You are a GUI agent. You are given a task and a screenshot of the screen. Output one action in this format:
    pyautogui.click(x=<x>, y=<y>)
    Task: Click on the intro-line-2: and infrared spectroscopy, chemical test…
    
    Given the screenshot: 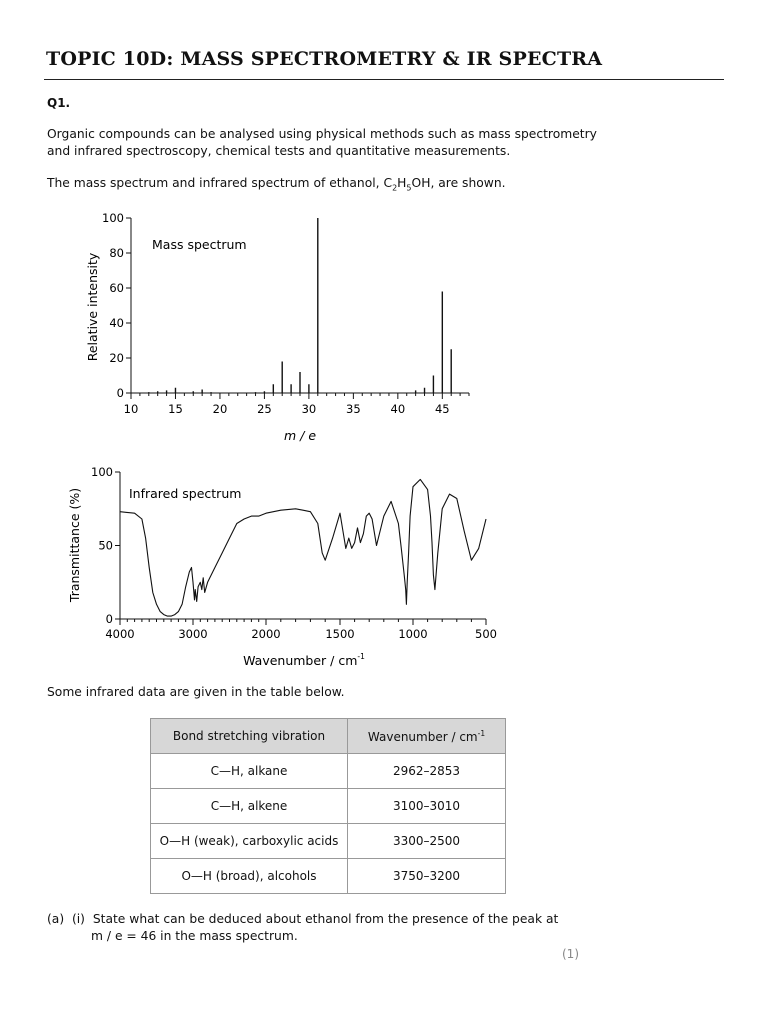 What is the action you would take?
    pyautogui.click(x=279, y=150)
    